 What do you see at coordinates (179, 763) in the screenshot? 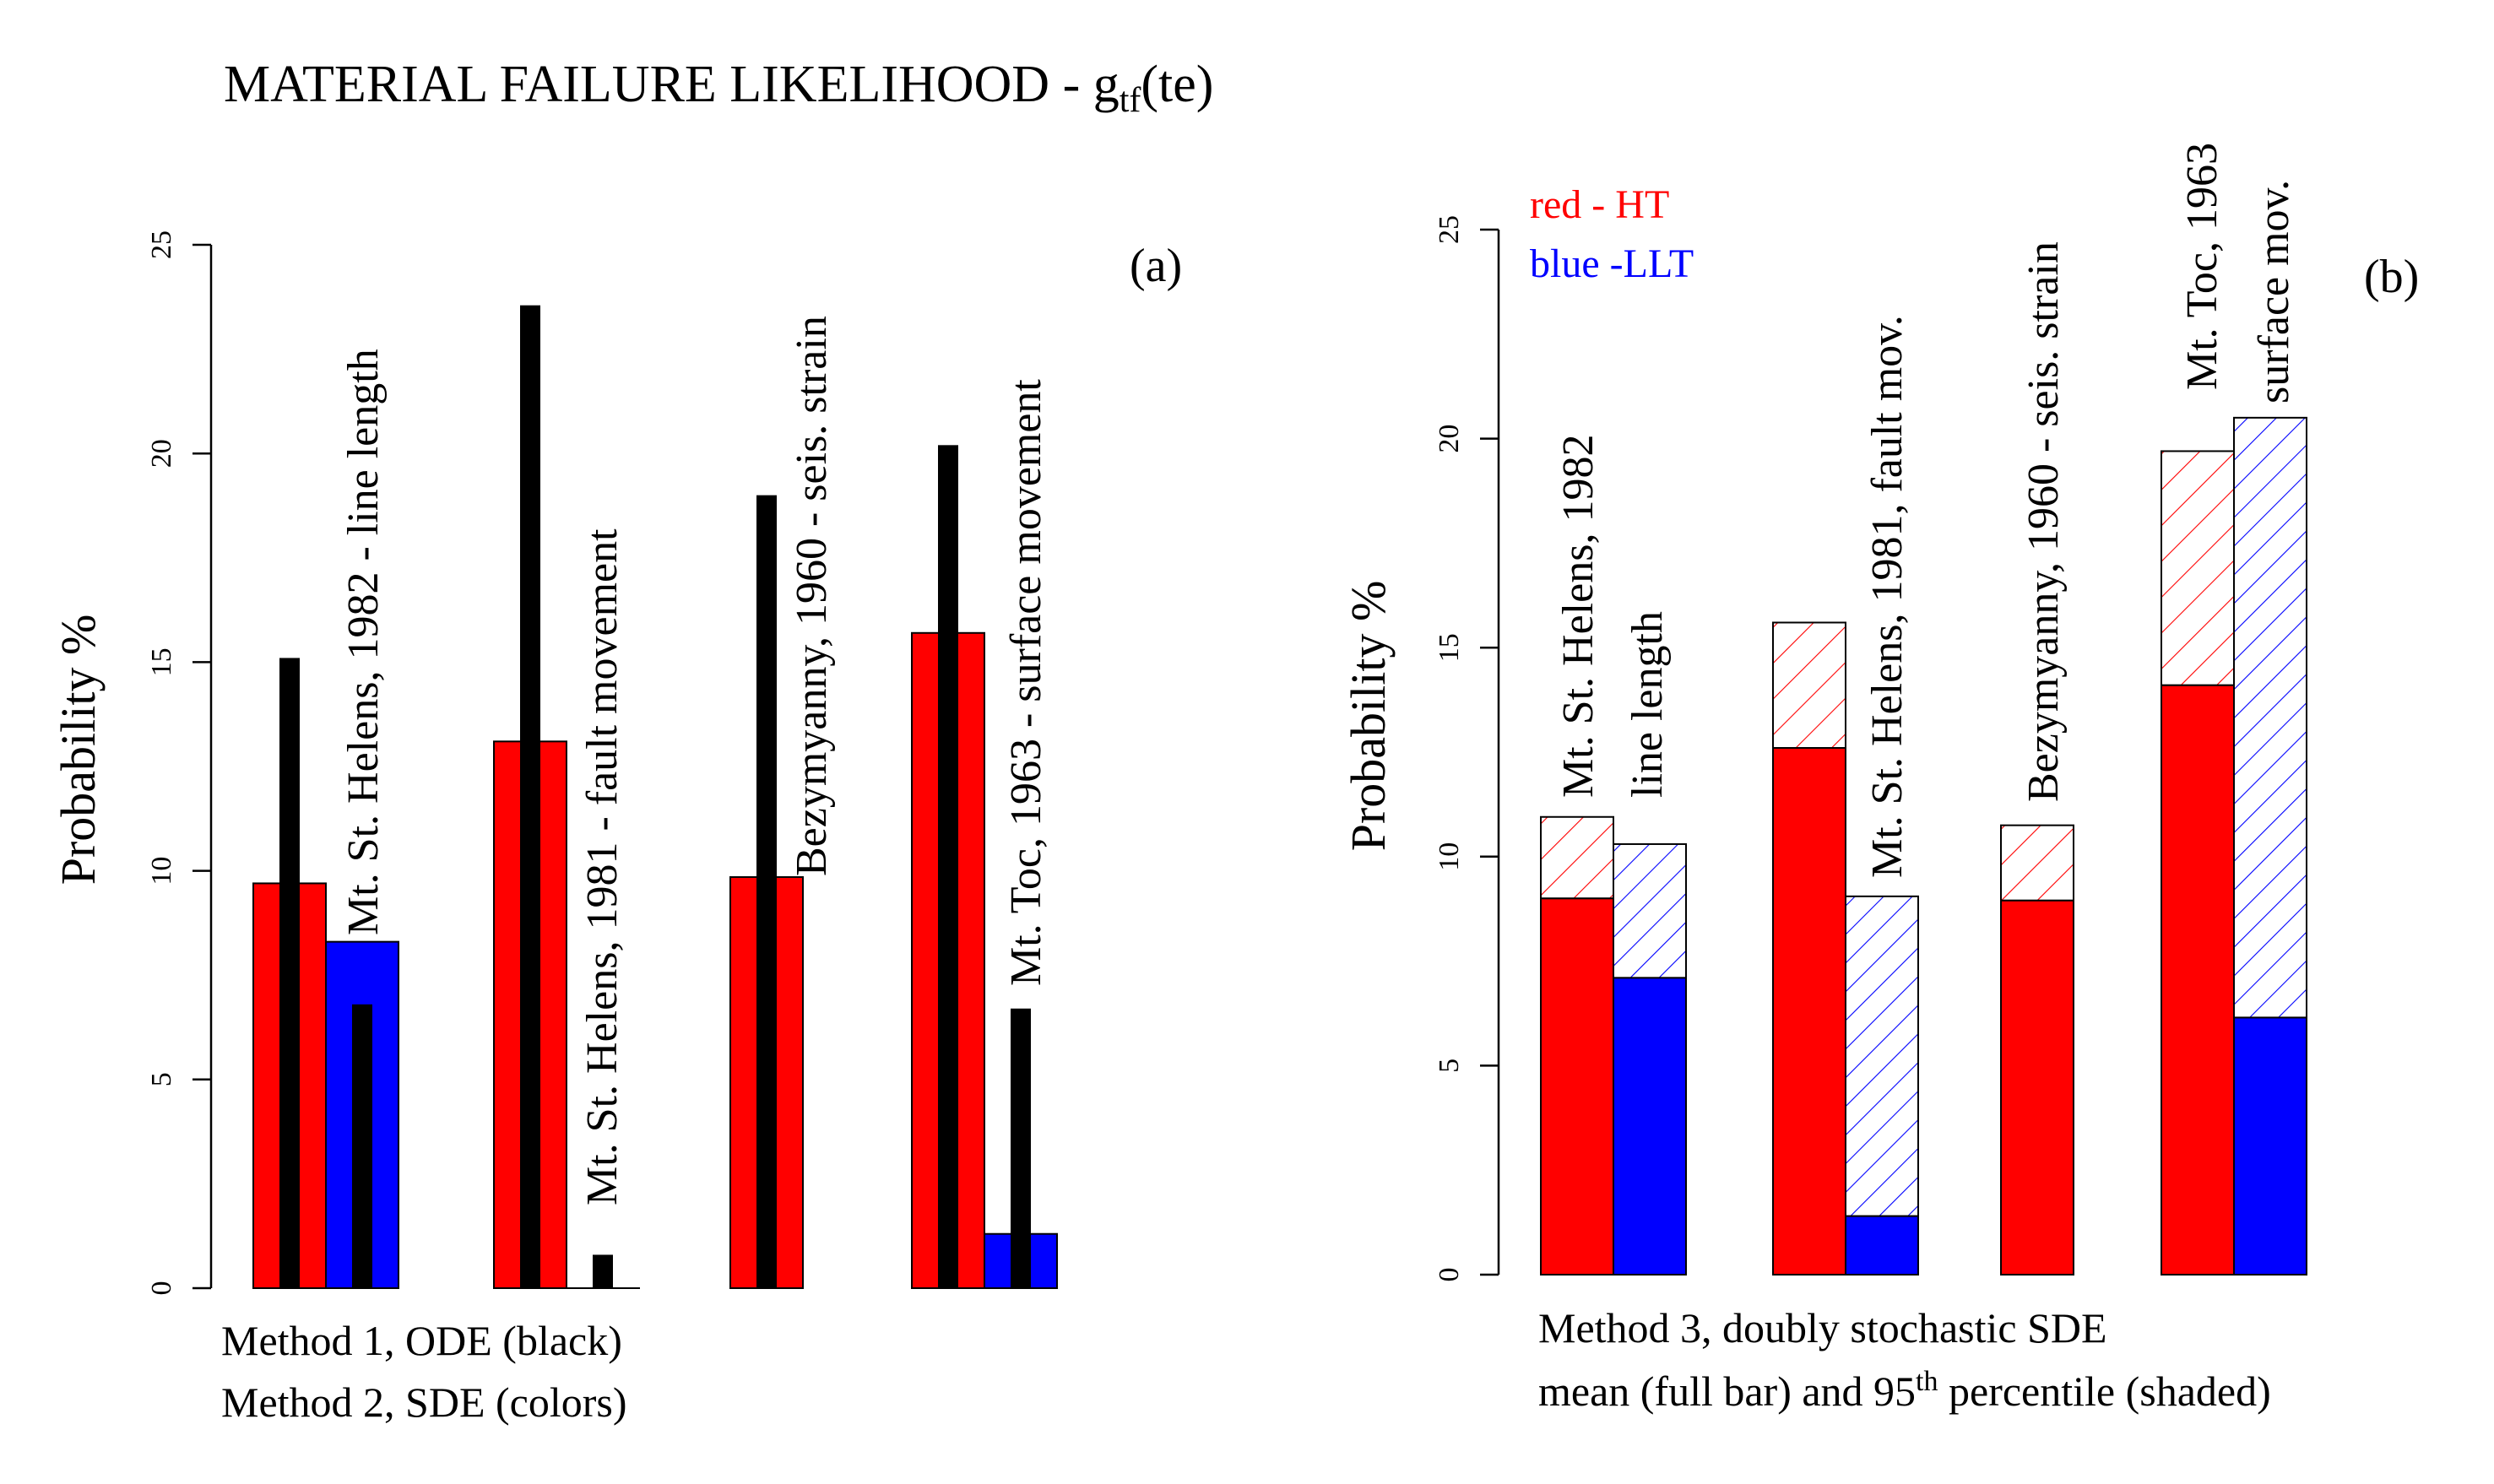
I see `panel-a-y-axis: 0 5 10 15 20 25` at bounding box center [179, 763].